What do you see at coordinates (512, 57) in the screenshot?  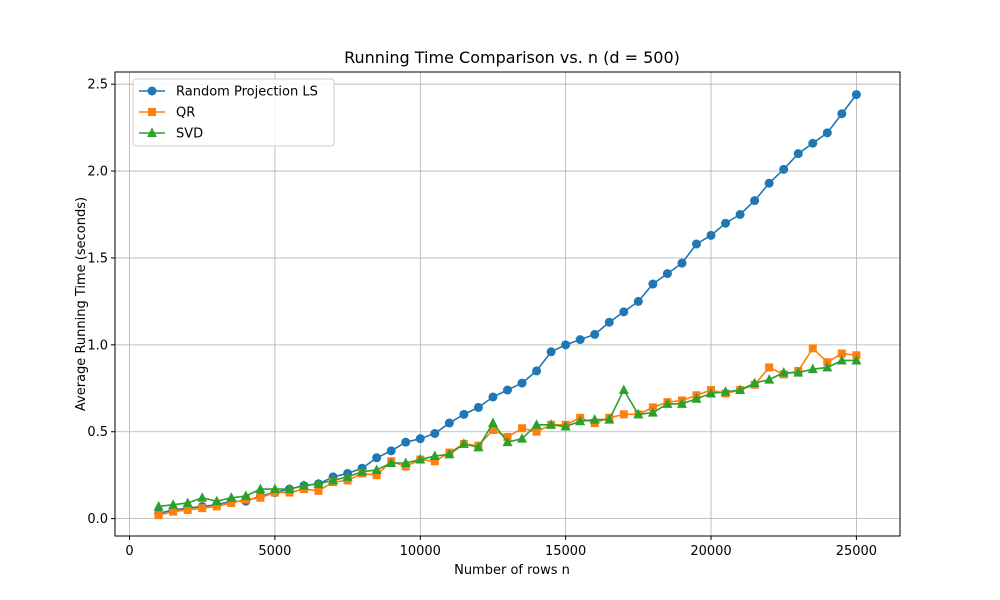 I see `chart-title: Running Time Comparison vs. n (d = 500)` at bounding box center [512, 57].